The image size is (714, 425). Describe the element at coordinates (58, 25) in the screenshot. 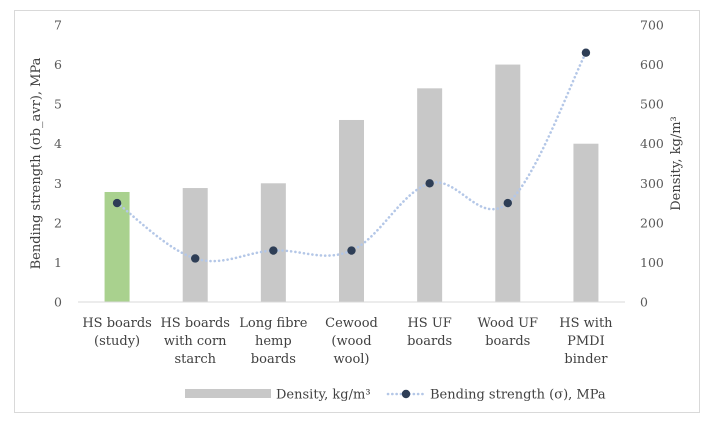

I see `left-tick-label: 7` at that location.